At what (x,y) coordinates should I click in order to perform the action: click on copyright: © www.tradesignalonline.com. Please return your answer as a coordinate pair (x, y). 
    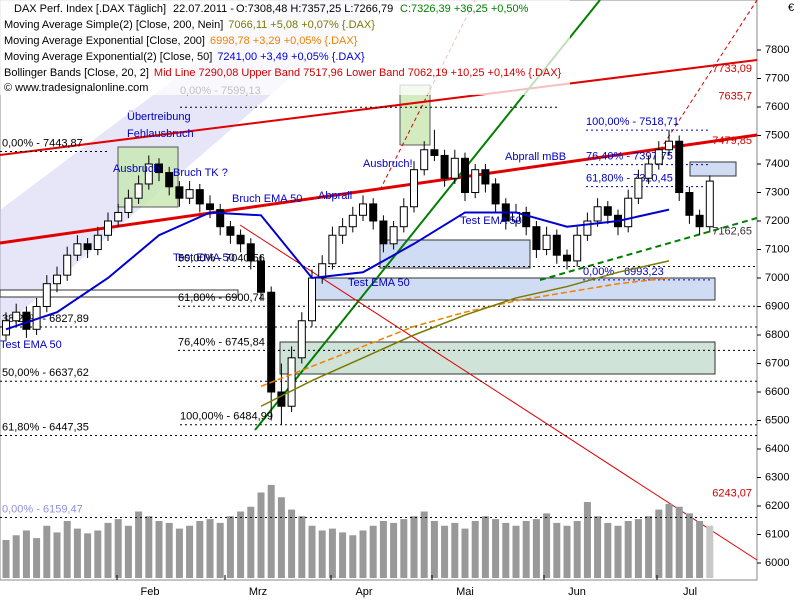
    Looking at the image, I should click on (76, 88).